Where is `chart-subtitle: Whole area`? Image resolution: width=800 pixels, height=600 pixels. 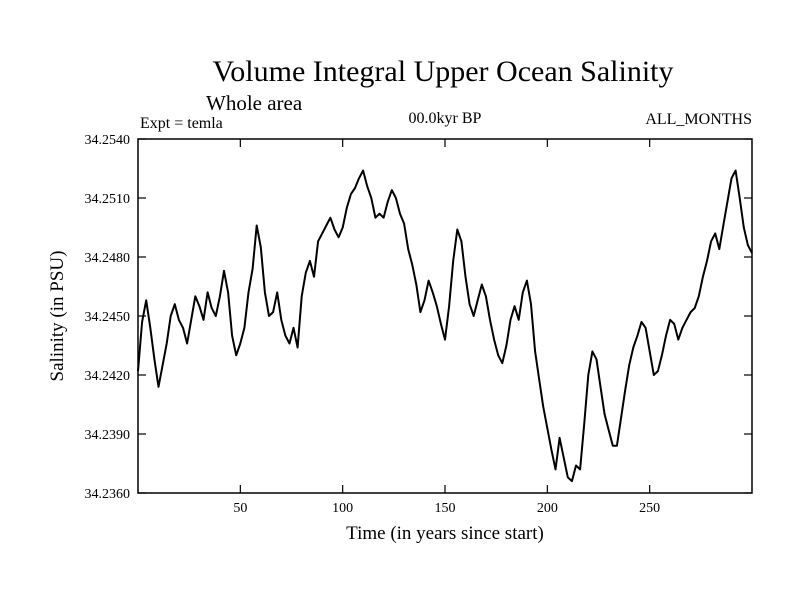 chart-subtitle: Whole area is located at coordinates (254, 103).